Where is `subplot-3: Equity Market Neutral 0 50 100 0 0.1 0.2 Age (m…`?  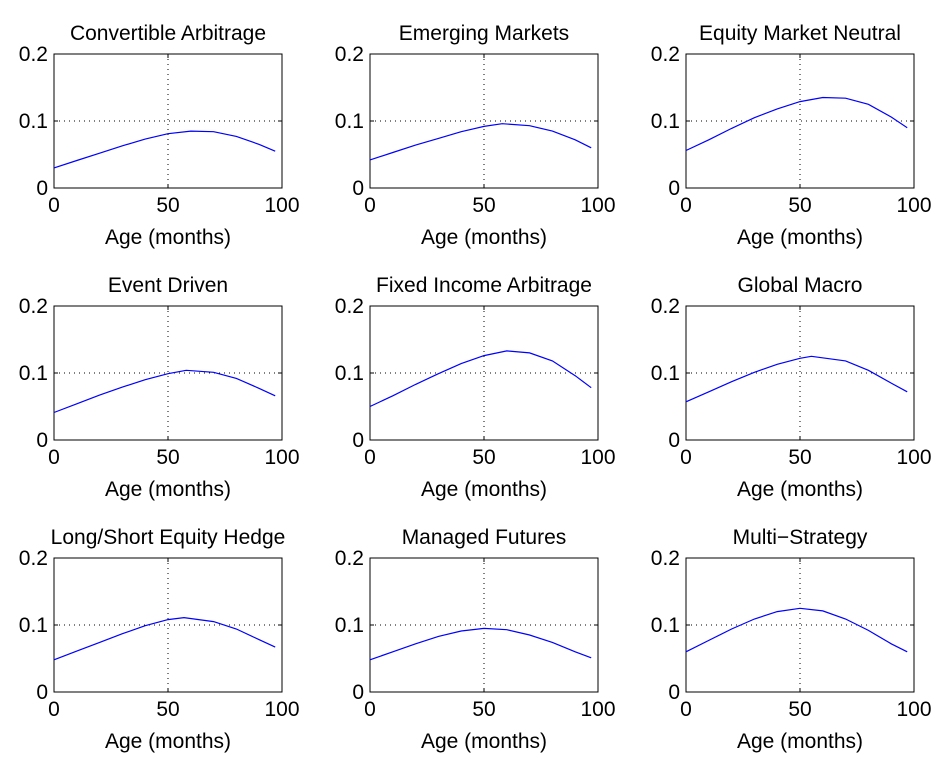
subplot-3: Equity Market Neutral 0 50 100 0 0.1 0.2 Age (m… is located at coordinates (791, 135).